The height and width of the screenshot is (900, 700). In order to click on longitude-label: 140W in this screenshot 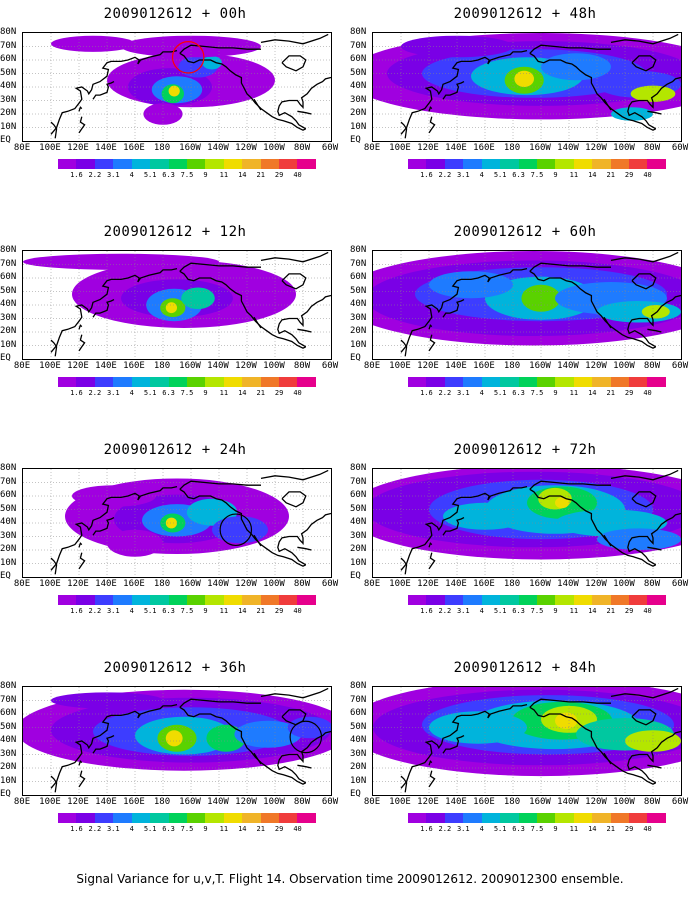, I will do `click(568, 802)`.